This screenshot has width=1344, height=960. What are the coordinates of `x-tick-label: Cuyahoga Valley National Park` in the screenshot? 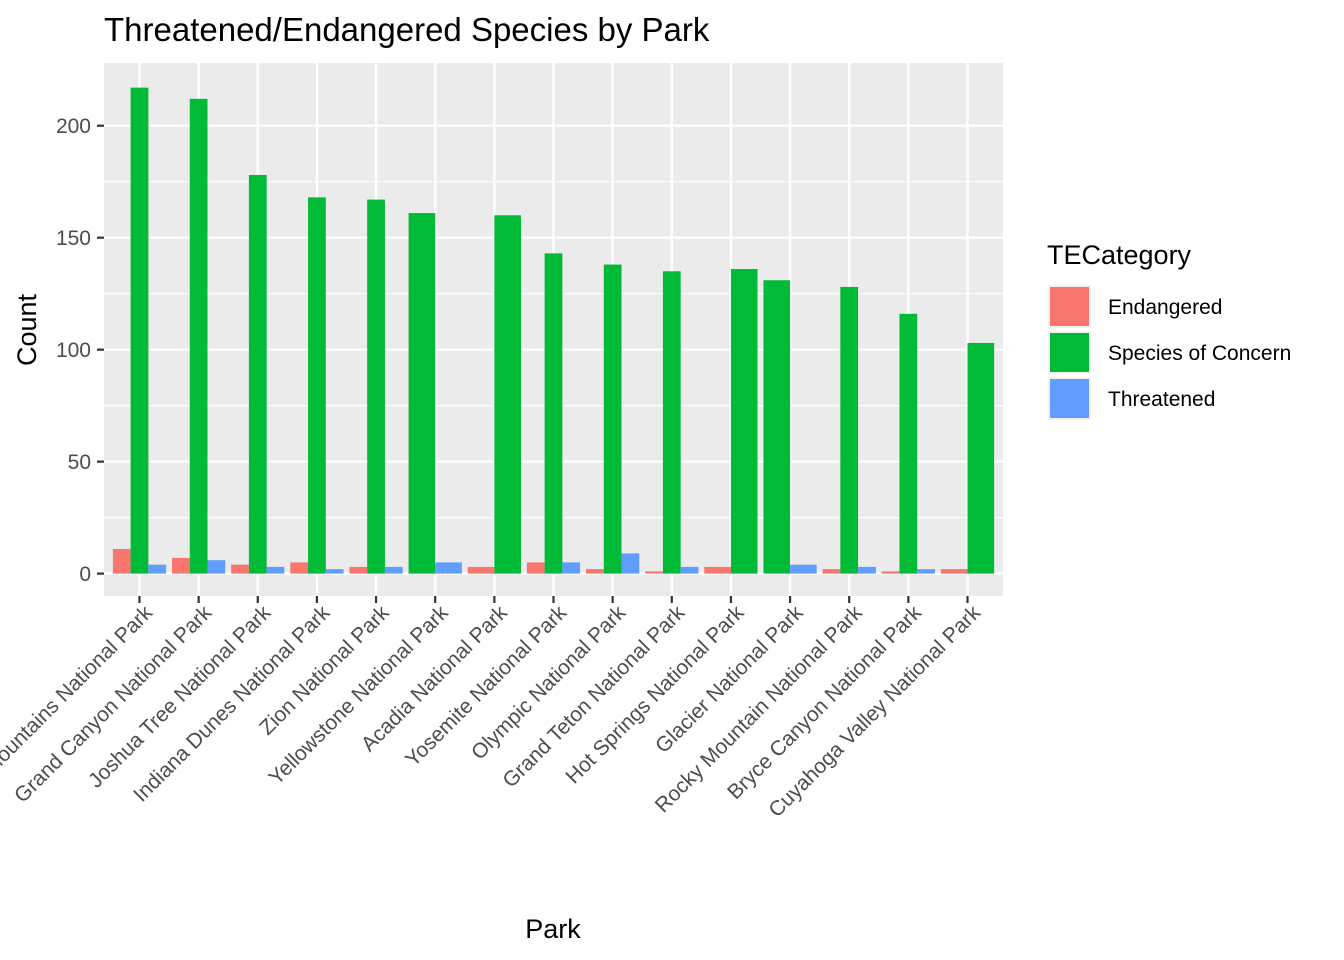 It's located at (874, 711).